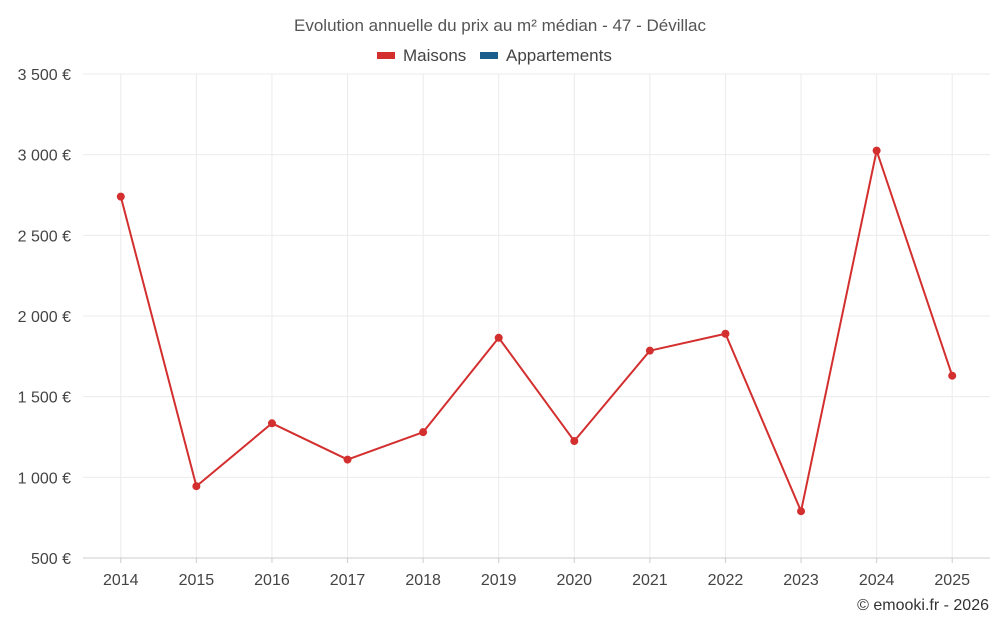  Describe the element at coordinates (801, 580) in the screenshot. I see `x-tick-label: 2023` at that location.